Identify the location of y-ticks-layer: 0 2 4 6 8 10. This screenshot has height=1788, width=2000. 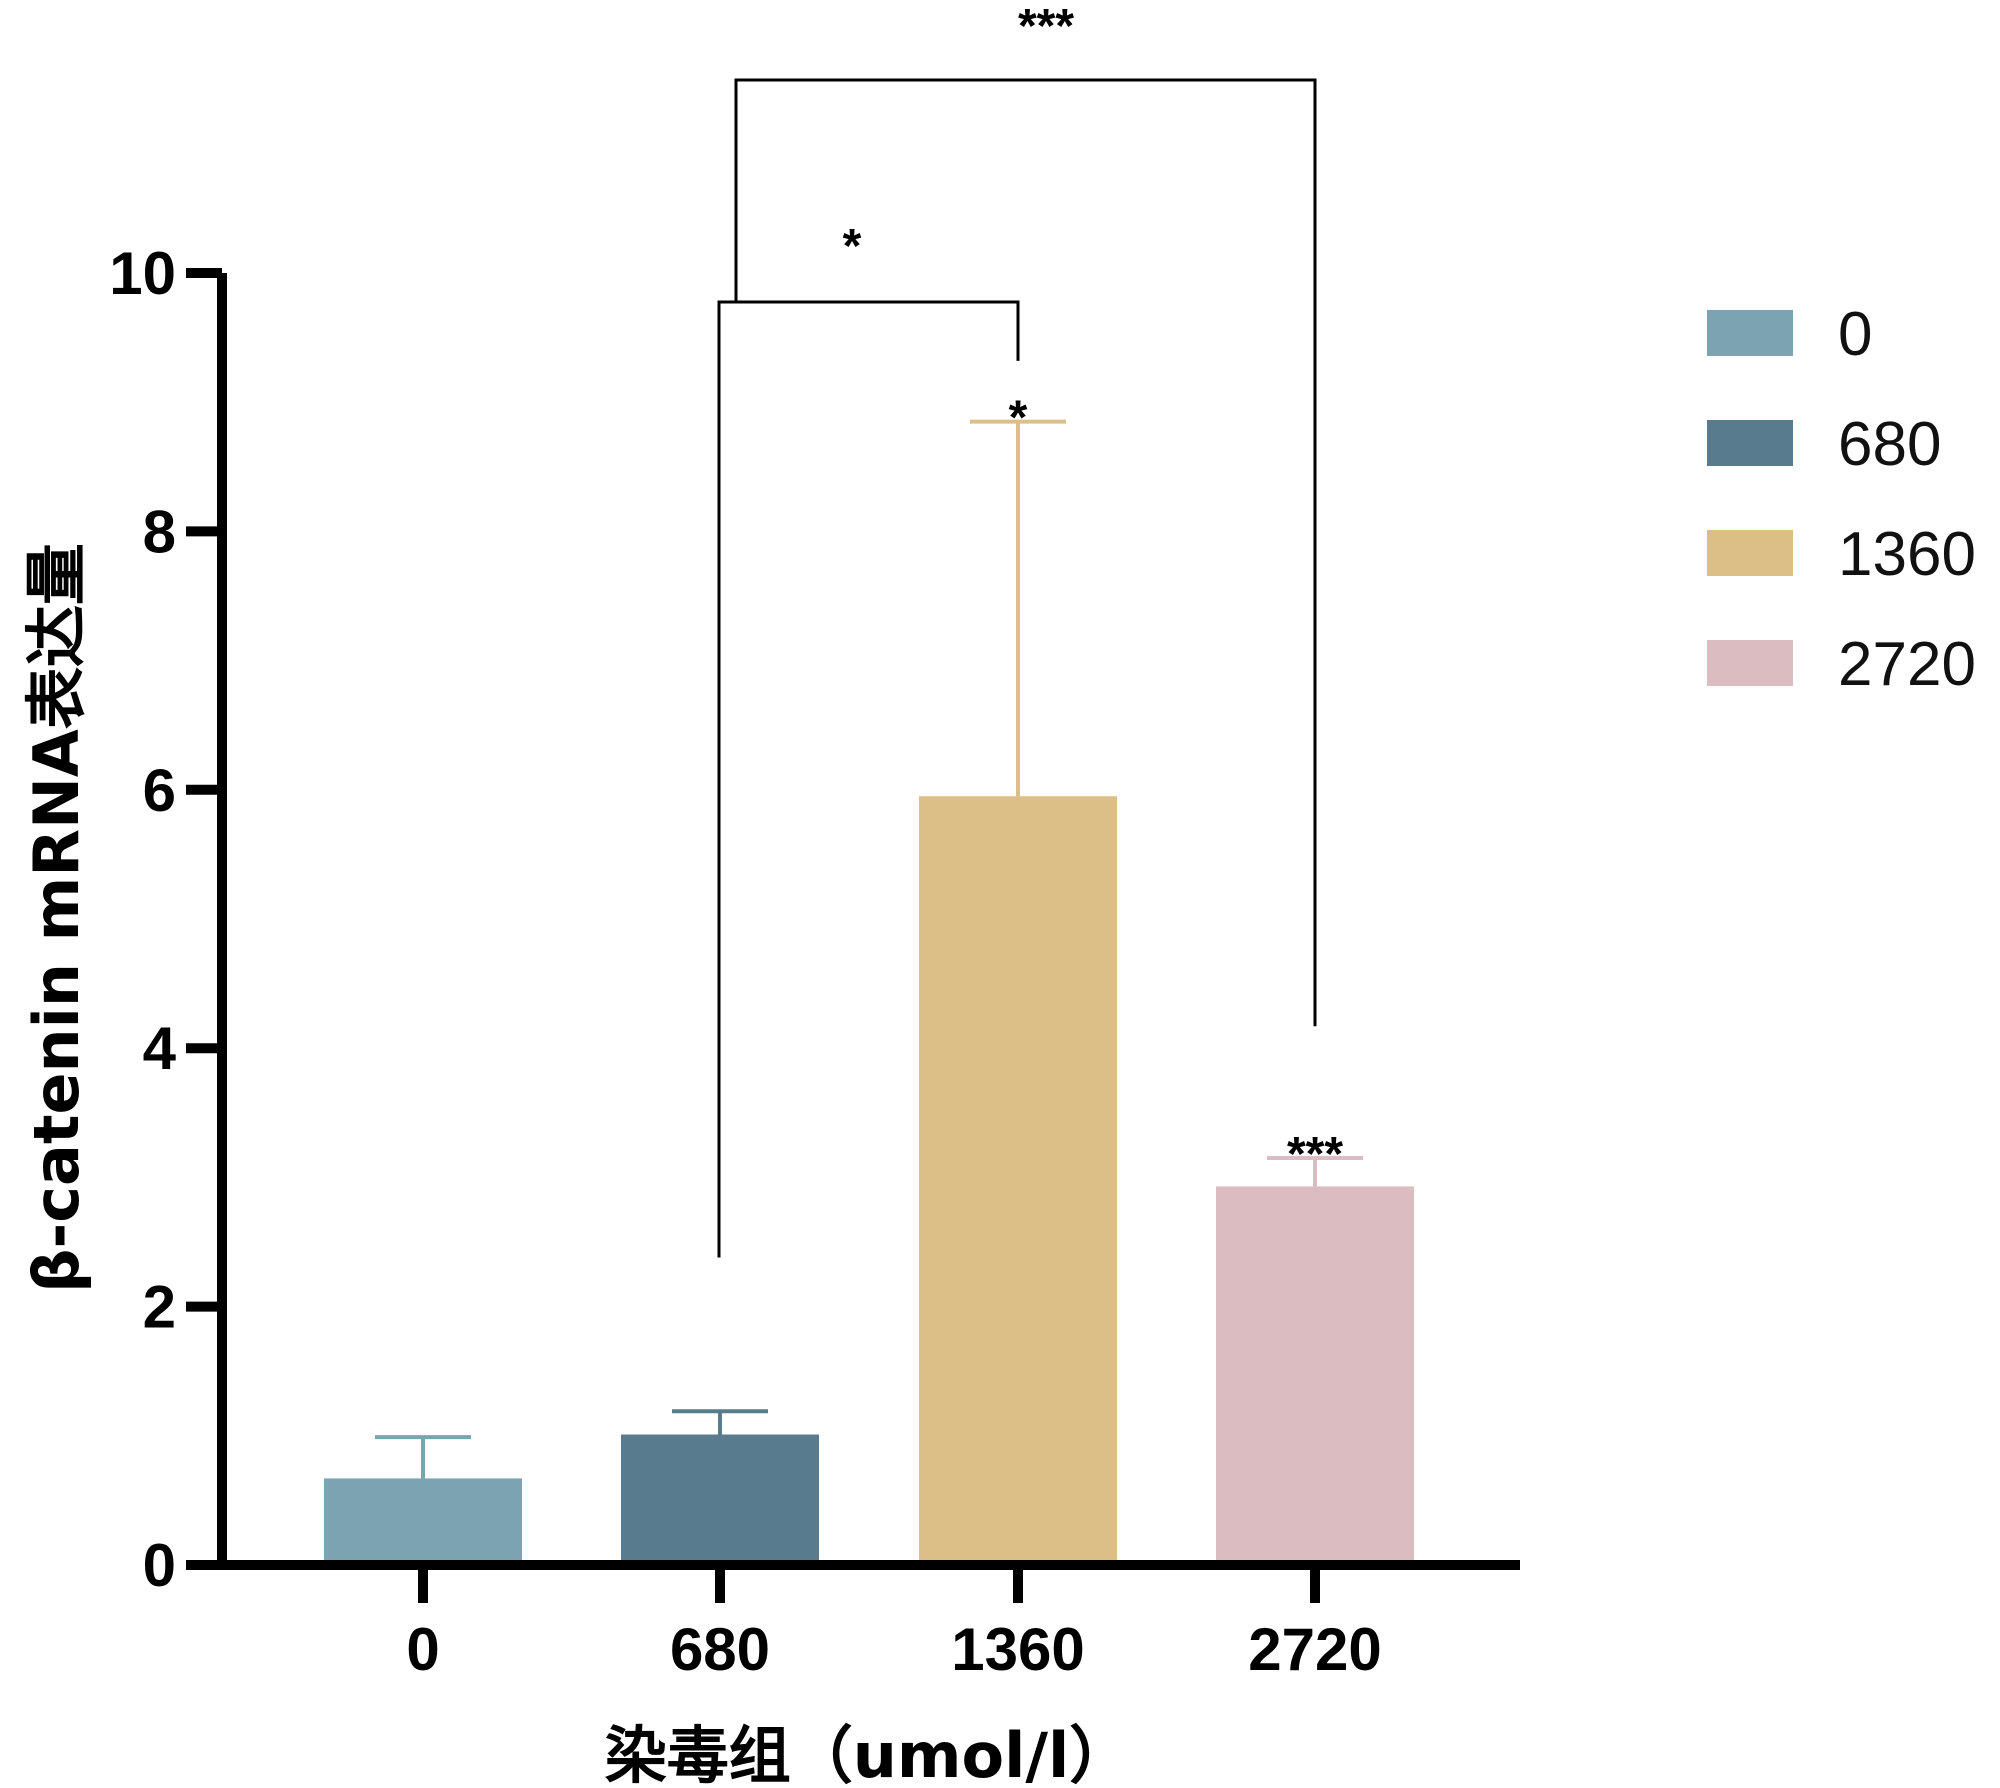
(165, 919).